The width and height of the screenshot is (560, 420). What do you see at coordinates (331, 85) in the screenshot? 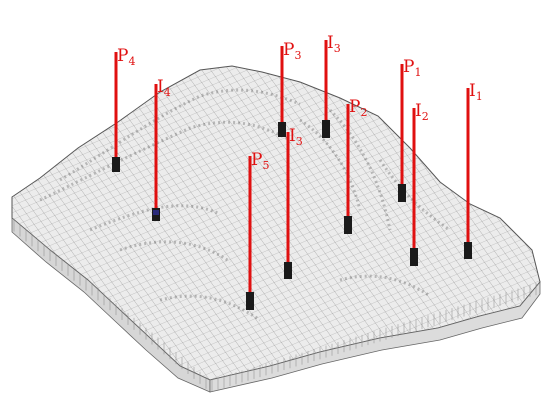
I see `well-I3a: I3` at bounding box center [331, 85].